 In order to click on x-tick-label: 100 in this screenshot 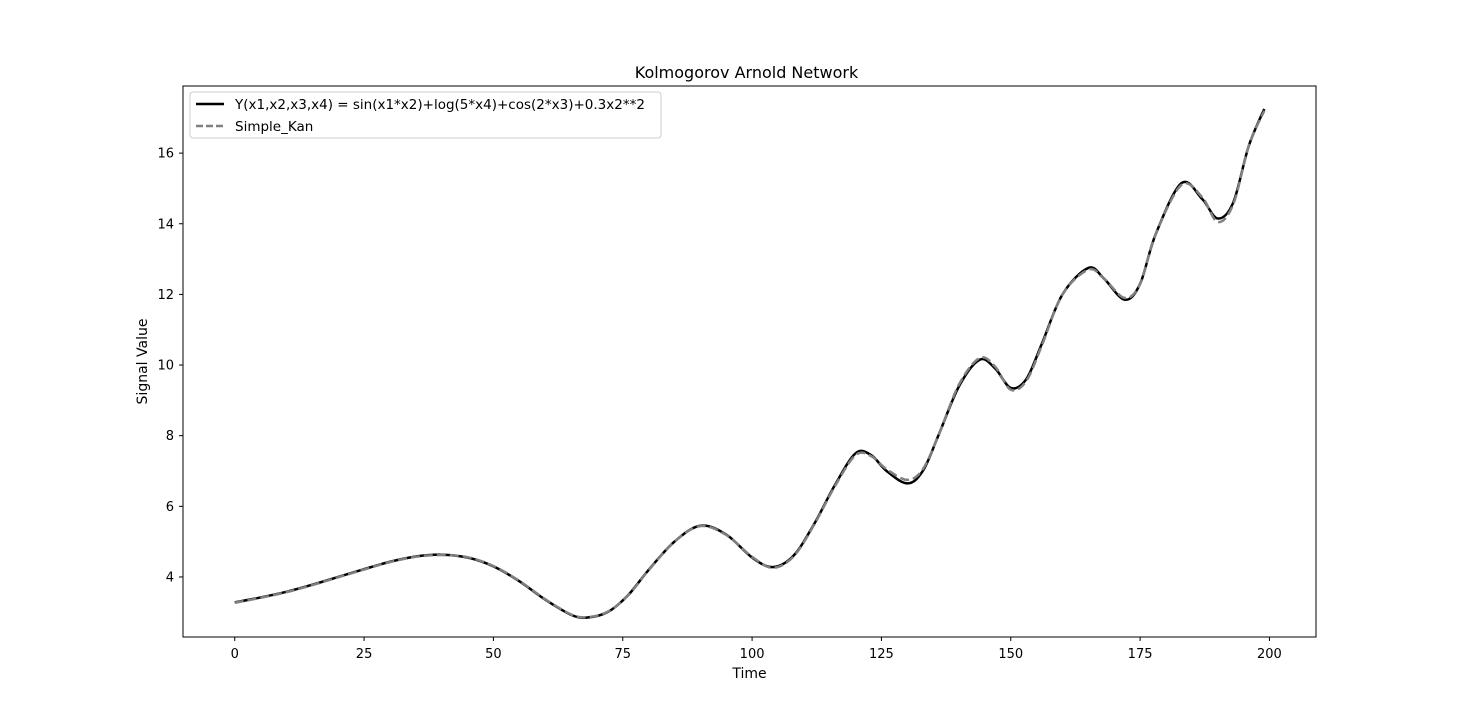, I will do `click(752, 654)`.